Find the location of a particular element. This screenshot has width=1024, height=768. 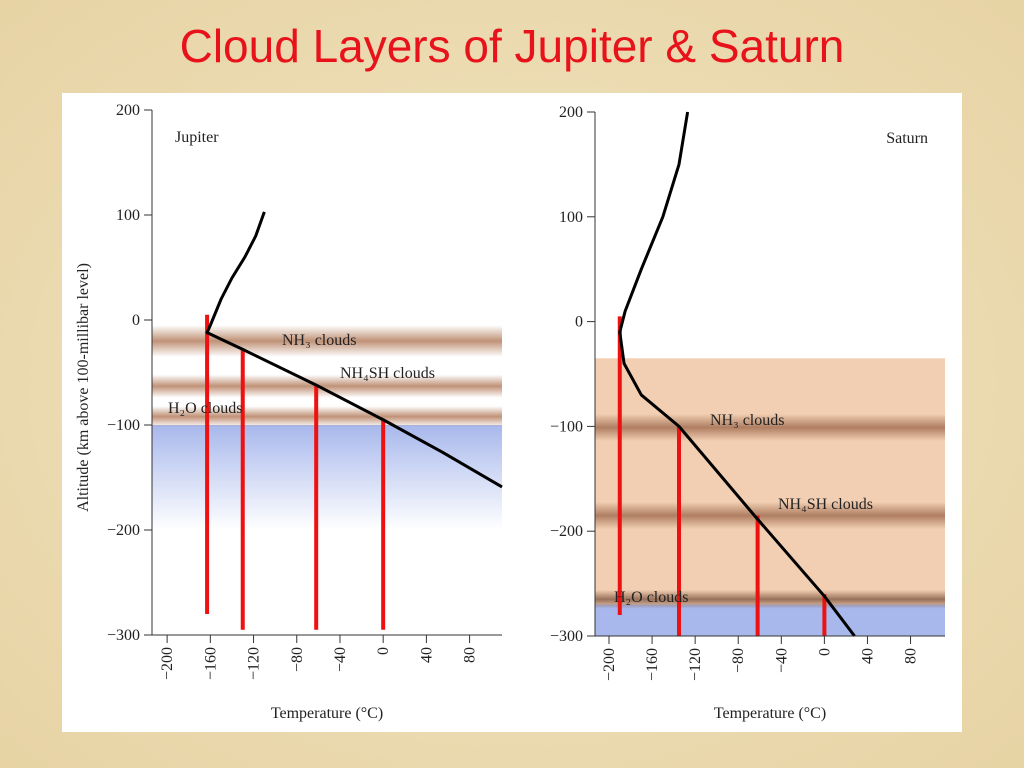

temperature-curve is located at coordinates (354, 350).